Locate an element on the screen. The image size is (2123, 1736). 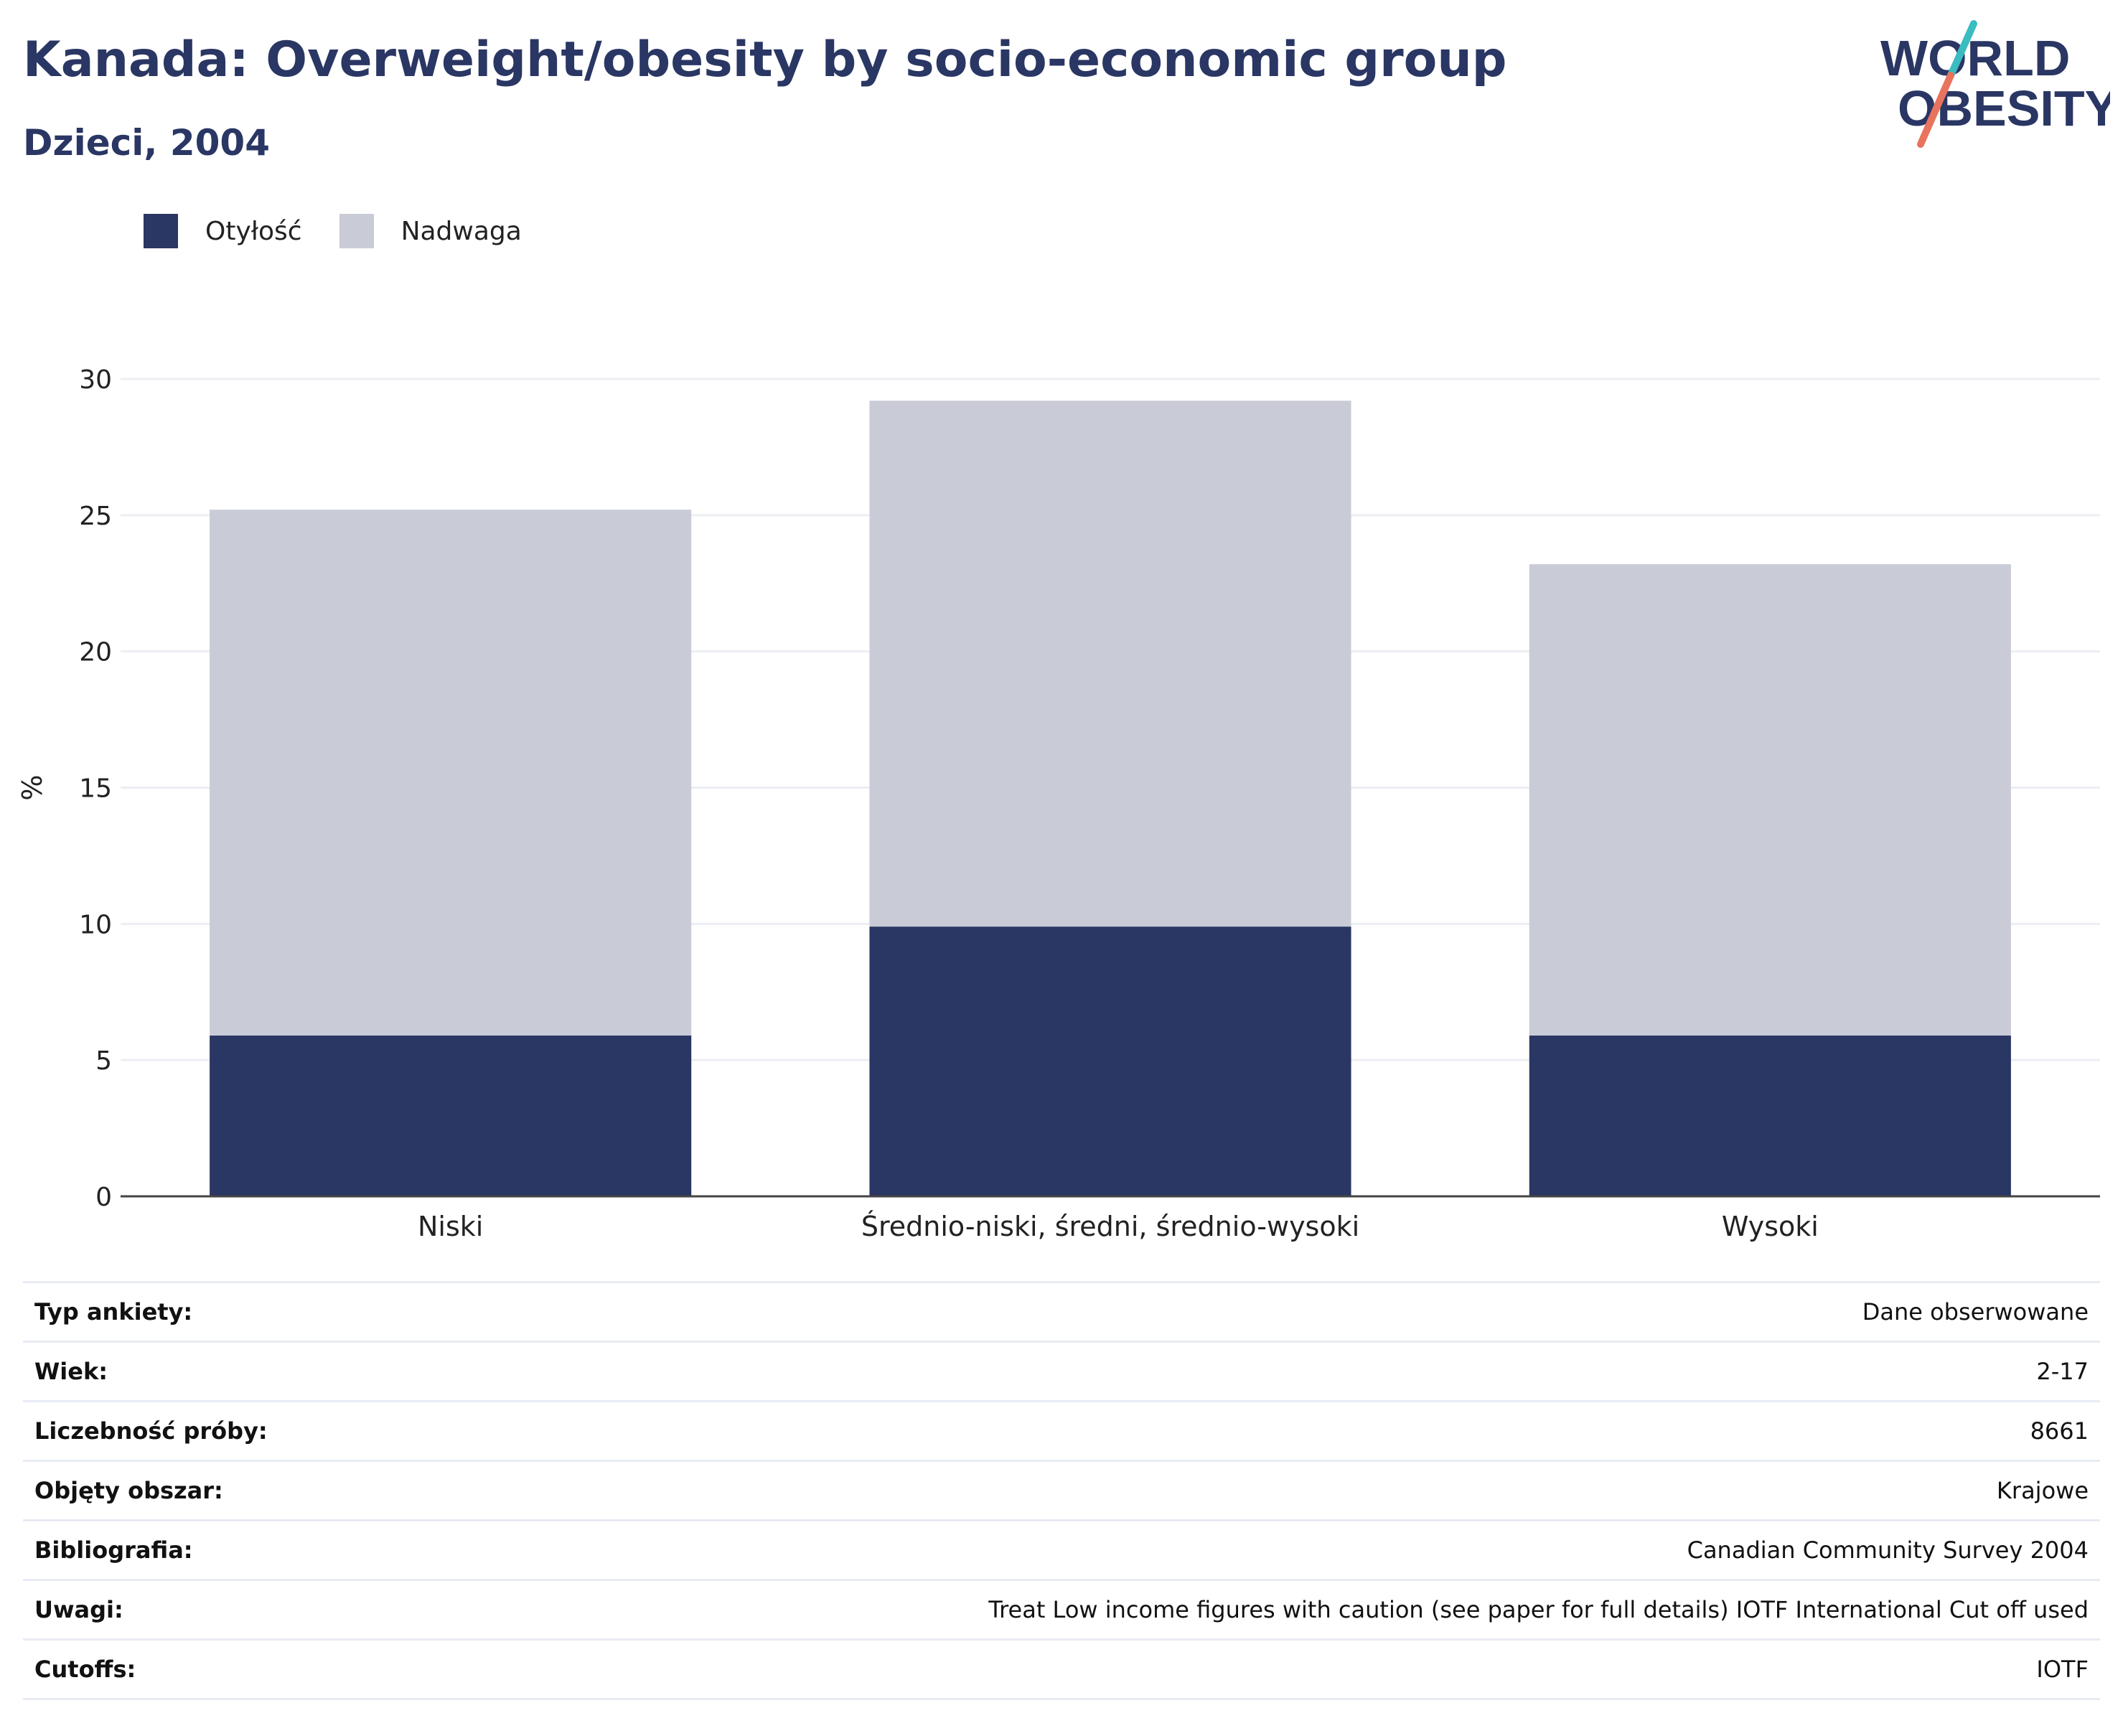
info-row: Liczebność próby: 8661 is located at coordinates (1061, 1431).